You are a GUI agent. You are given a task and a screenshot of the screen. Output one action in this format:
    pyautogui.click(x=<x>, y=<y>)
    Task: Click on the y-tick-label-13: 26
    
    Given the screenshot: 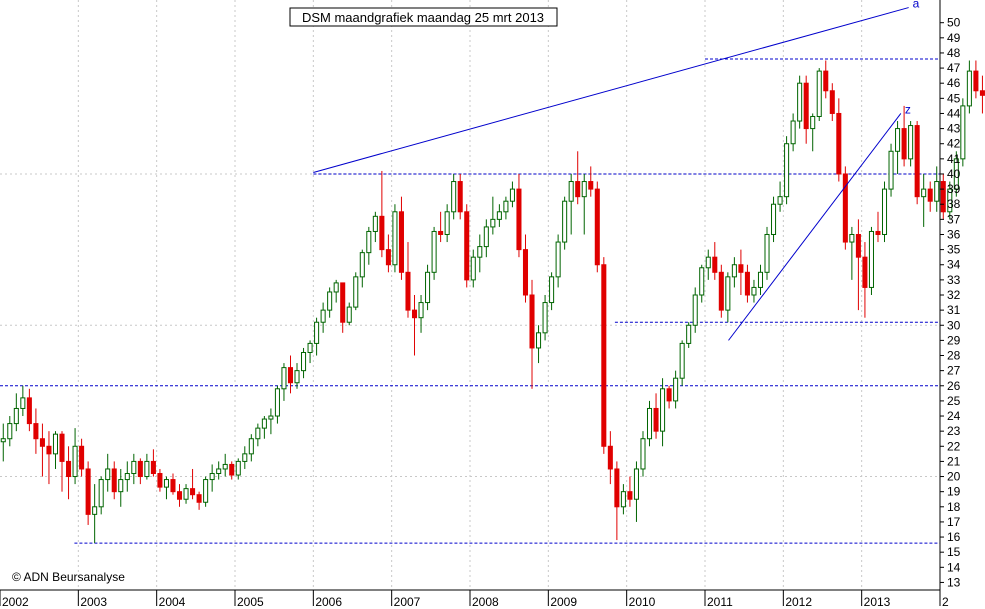 What is the action you would take?
    pyautogui.click(x=954, y=386)
    